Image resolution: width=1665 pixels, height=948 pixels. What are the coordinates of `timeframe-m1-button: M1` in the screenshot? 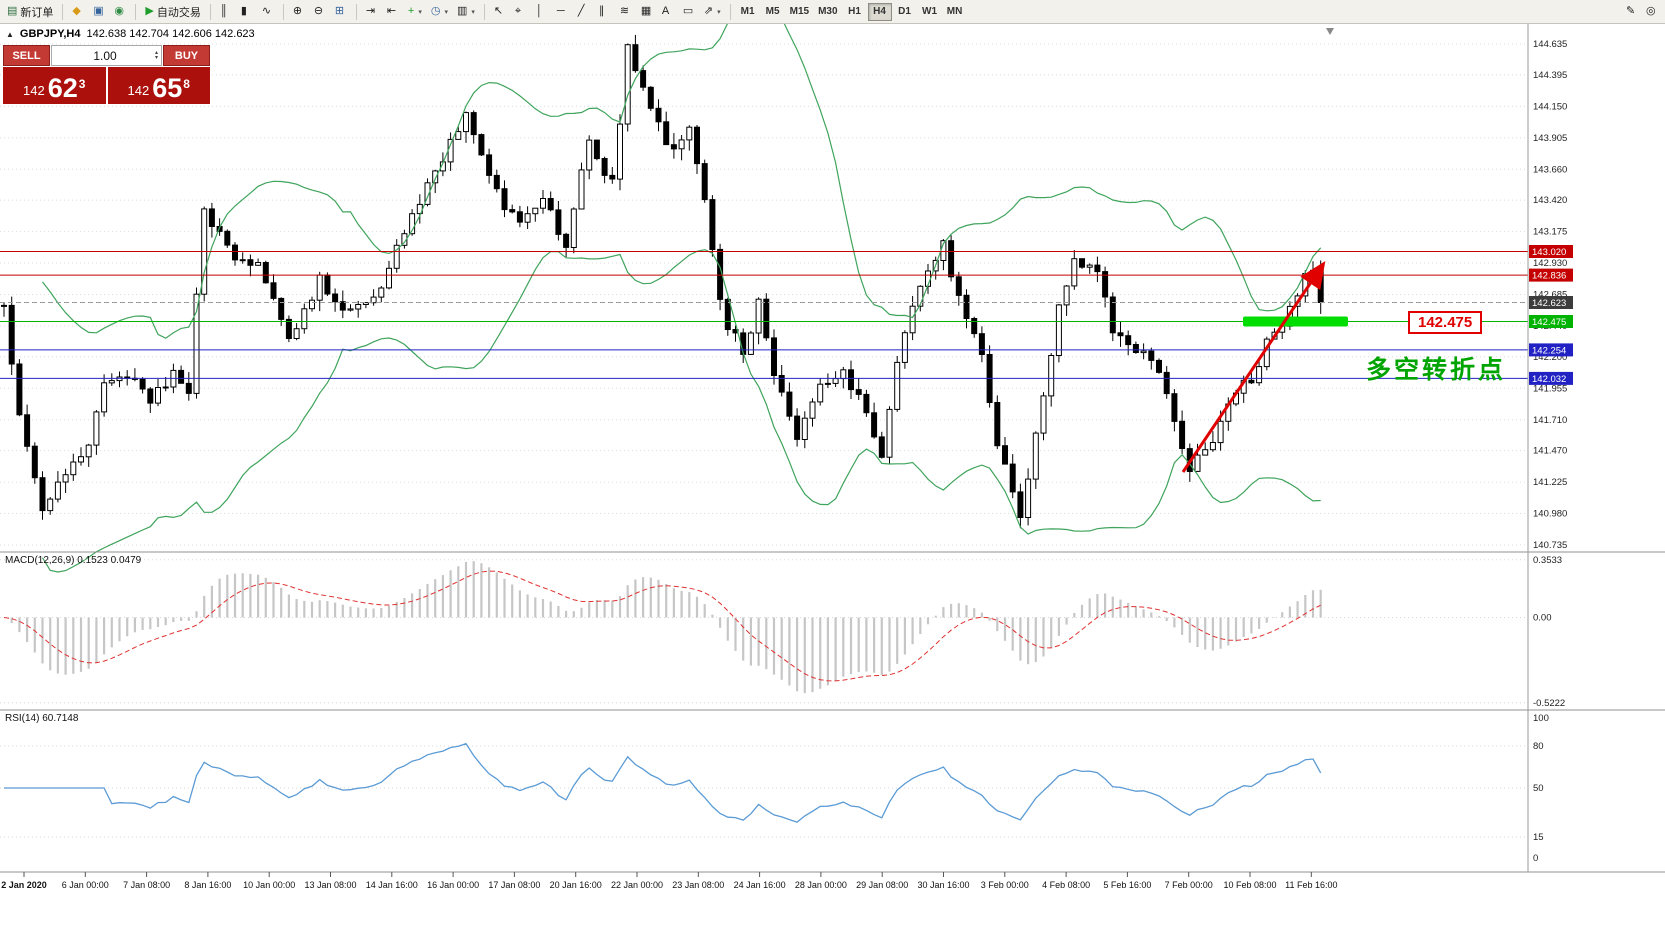 It's located at (748, 12).